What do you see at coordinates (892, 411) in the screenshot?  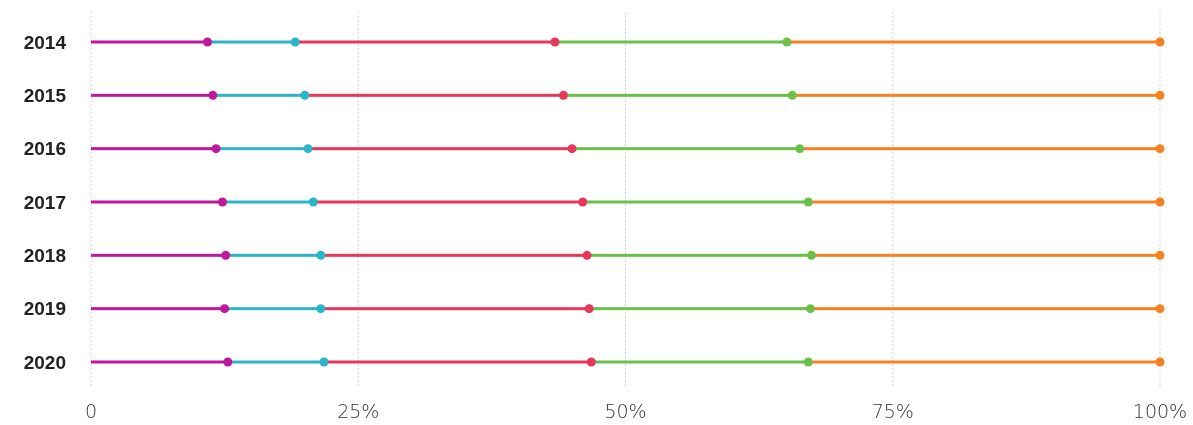 I see `x-tick-label: 75%` at bounding box center [892, 411].